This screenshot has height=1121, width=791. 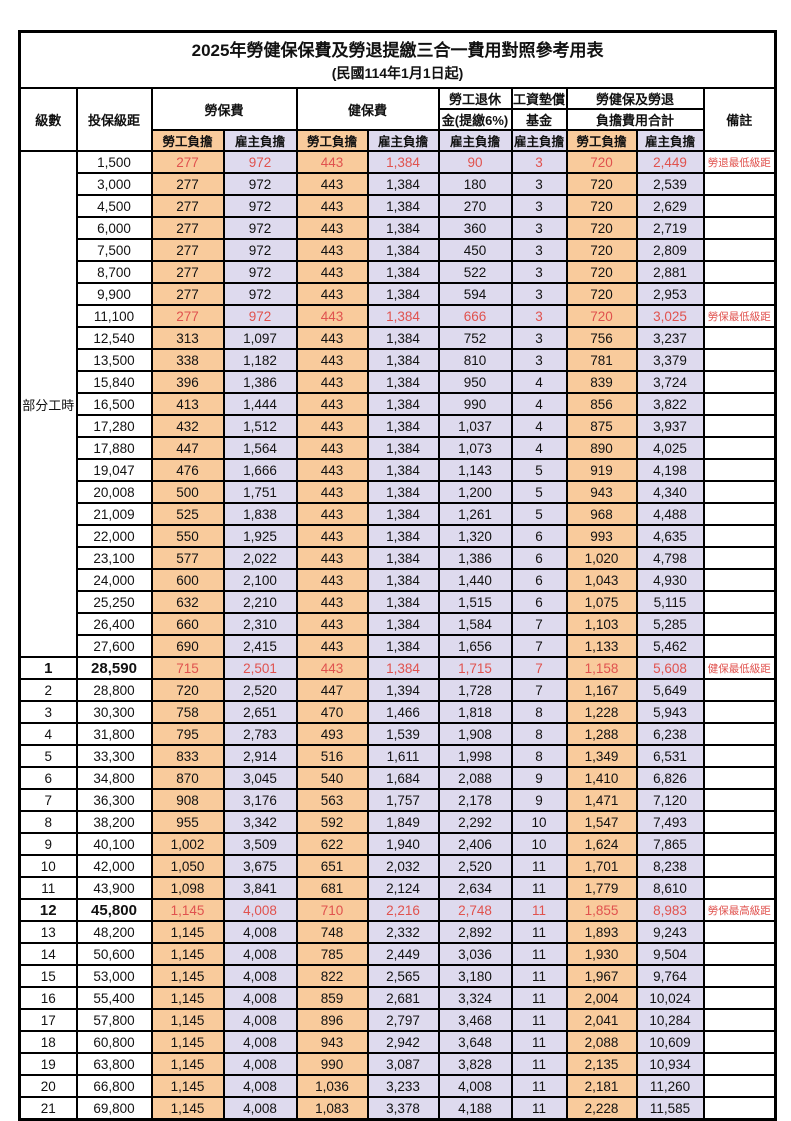 What do you see at coordinates (670, 1042) in the screenshot?
I see `fee-cell: 10,609` at bounding box center [670, 1042].